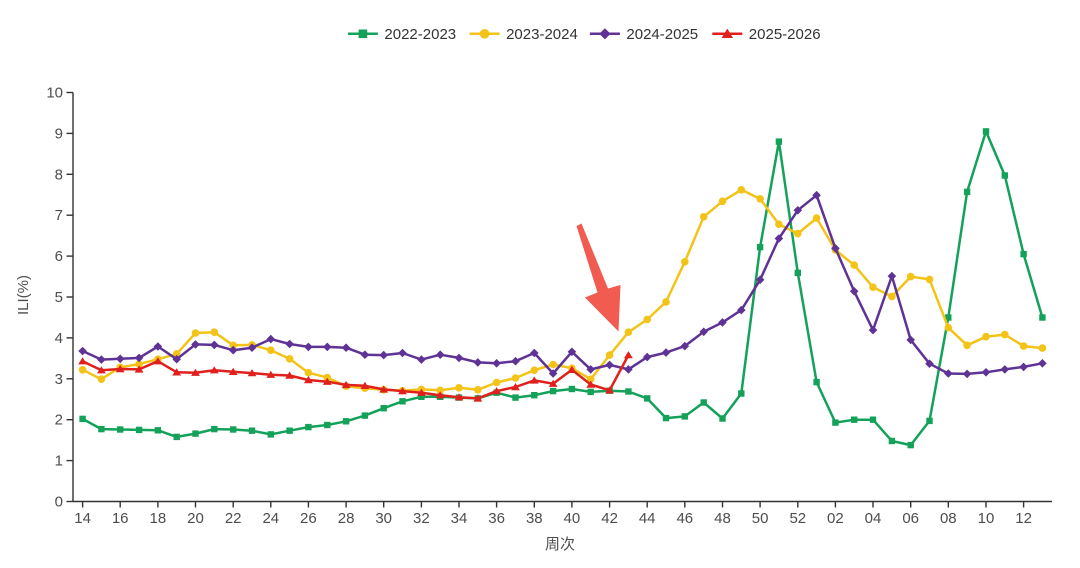 Image resolution: width=1080 pixels, height=568 pixels. What do you see at coordinates (647, 518) in the screenshot?
I see `svg-text: 44` at bounding box center [647, 518].